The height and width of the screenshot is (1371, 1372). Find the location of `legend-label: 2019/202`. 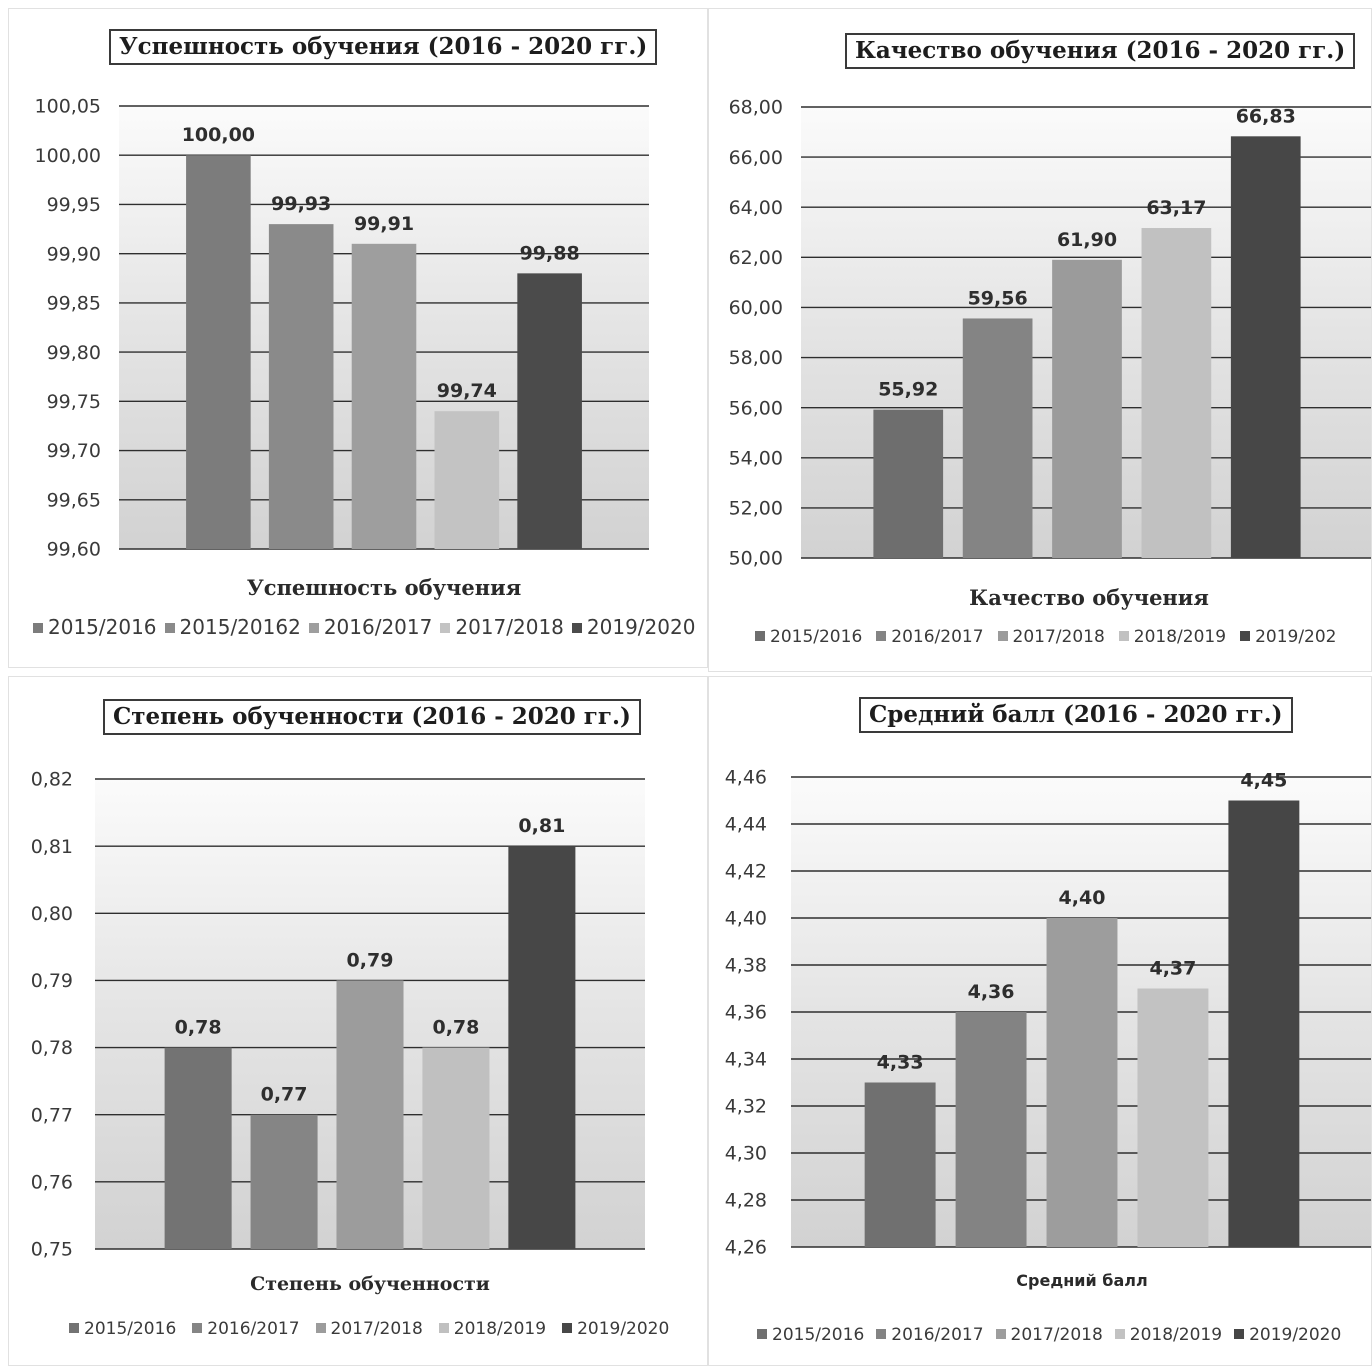

legend-label: 2019/202 is located at coordinates (1296, 637).